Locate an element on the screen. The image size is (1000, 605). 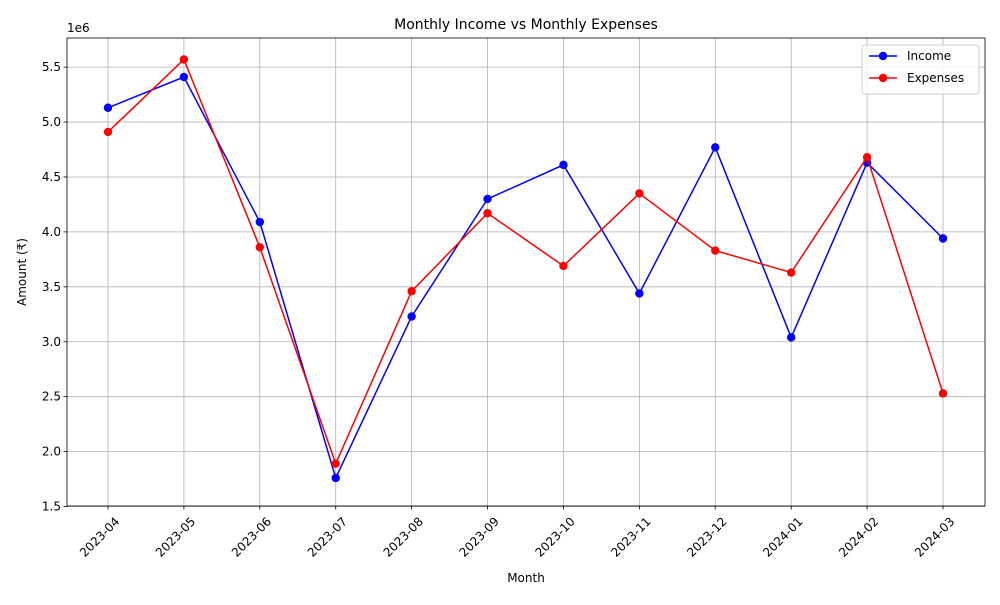
legend-marker-expenses is located at coordinates (883, 78).